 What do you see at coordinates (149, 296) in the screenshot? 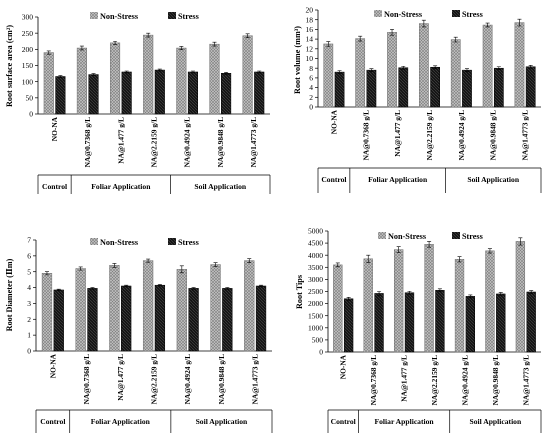
I see `plot-area: 0 1 2 3 4 5 6 7` at bounding box center [149, 296].